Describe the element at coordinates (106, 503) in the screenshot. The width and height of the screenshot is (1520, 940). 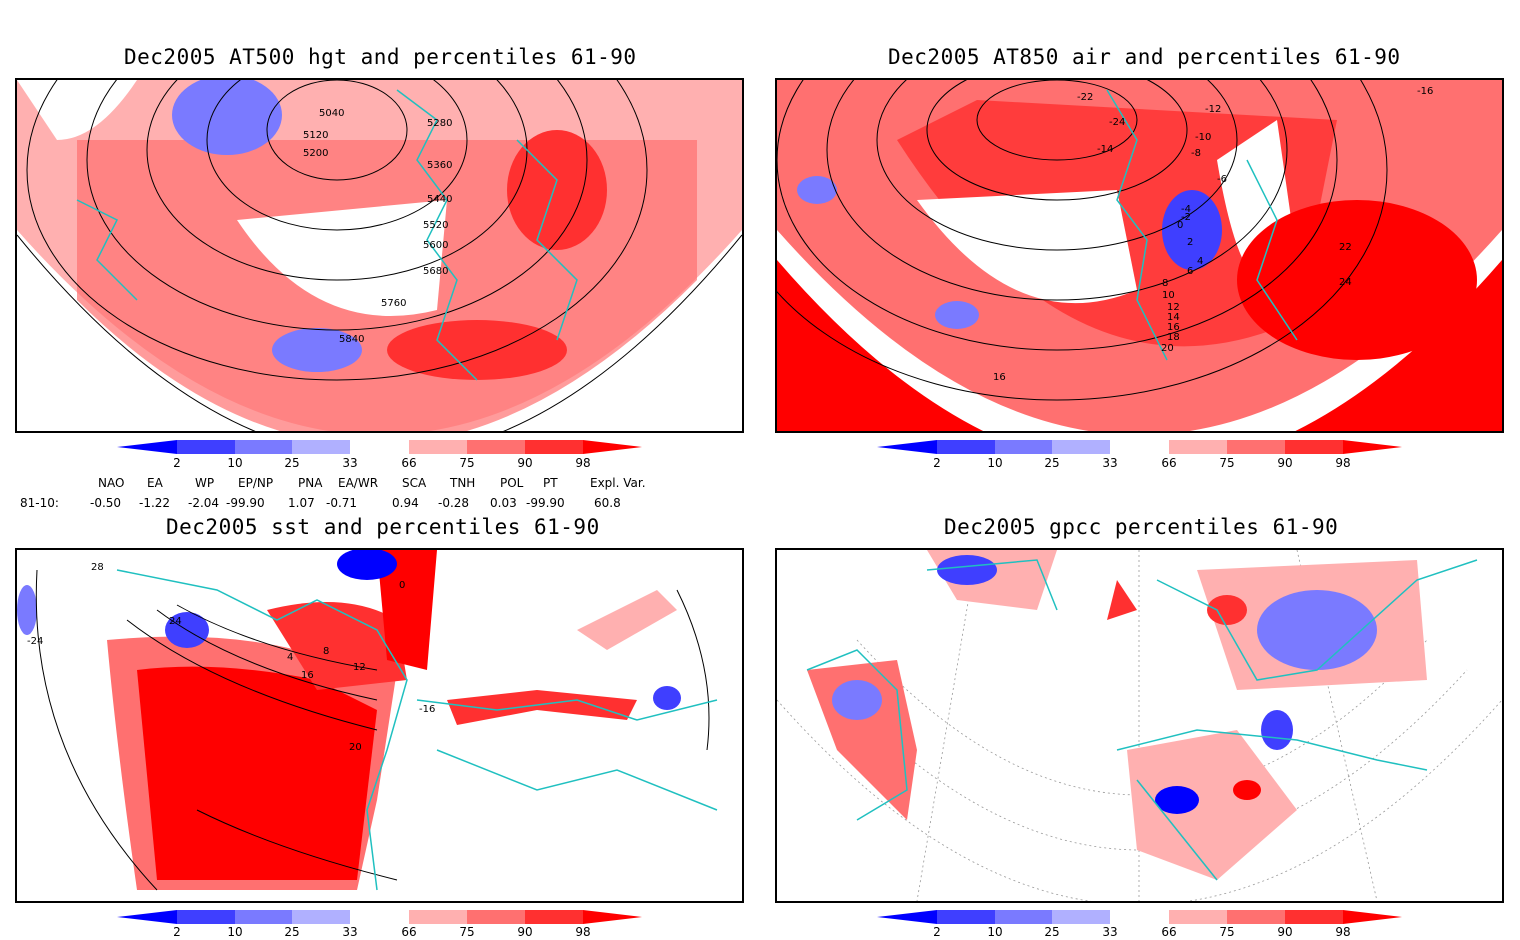
I see `index-value: -0.50` at that location.